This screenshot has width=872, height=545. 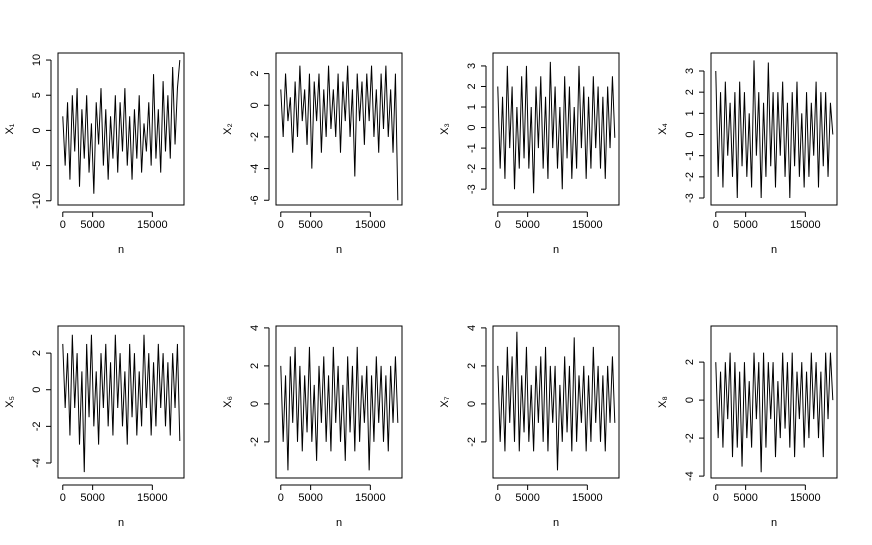 What do you see at coordinates (10, 128) in the screenshot?
I see `y-axis-label: X₁` at bounding box center [10, 128].